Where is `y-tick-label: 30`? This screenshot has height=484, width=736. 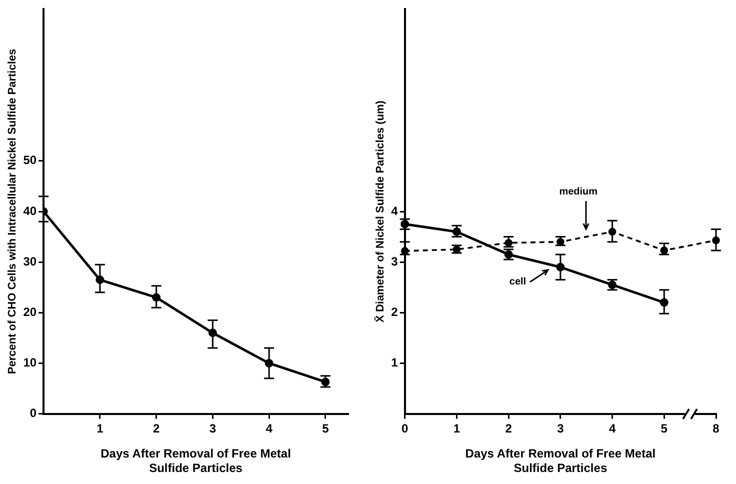 y-tick-label: 30 is located at coordinates (30, 261).